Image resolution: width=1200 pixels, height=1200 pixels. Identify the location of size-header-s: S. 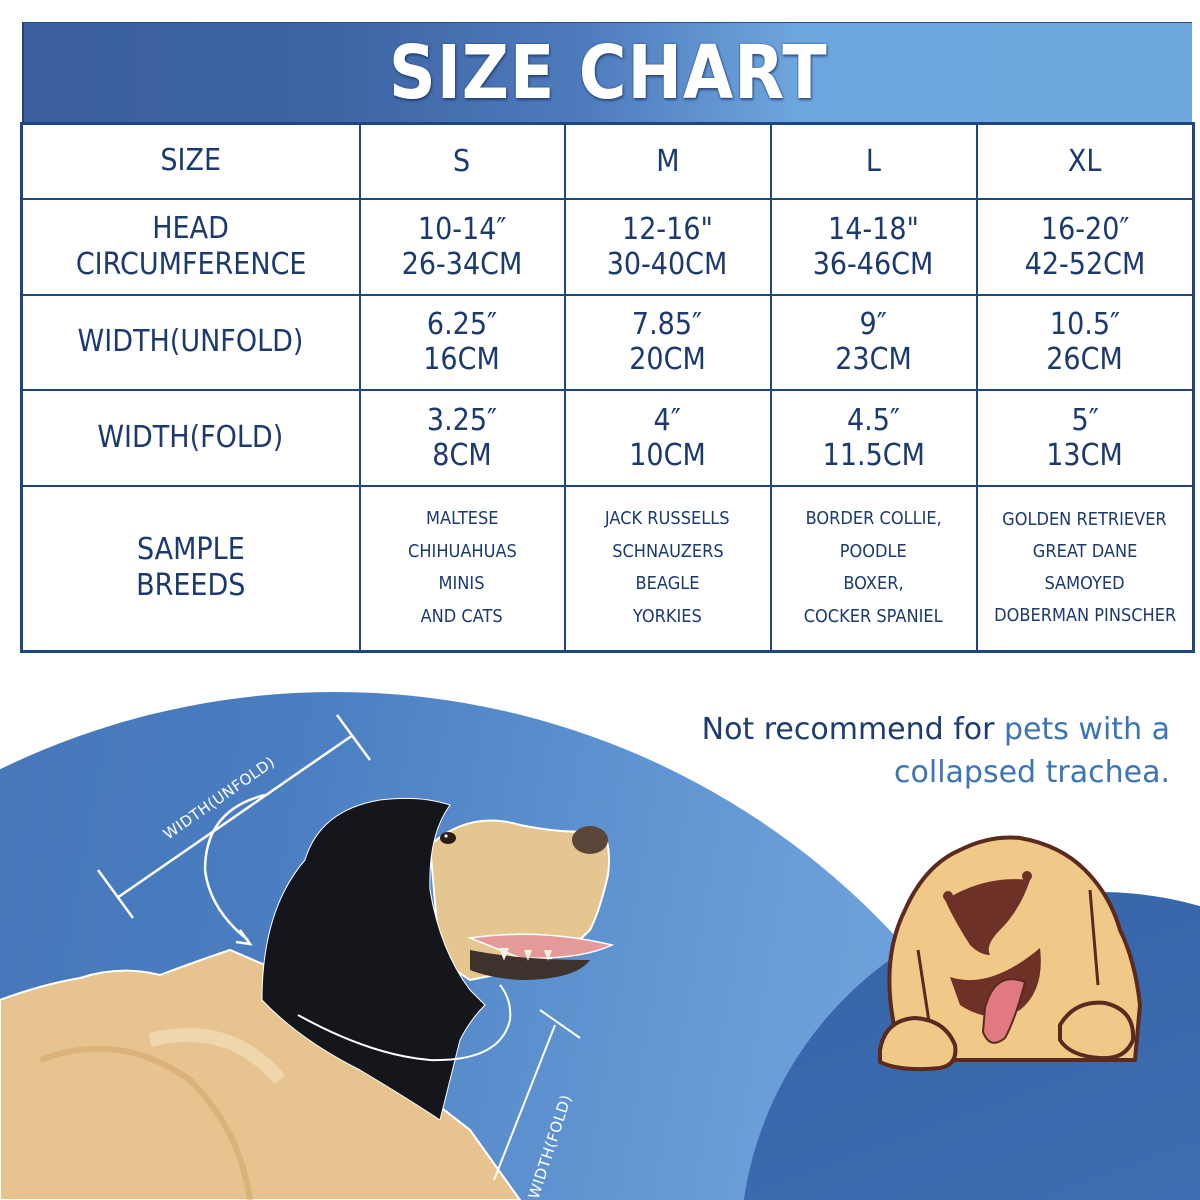
(462, 161).